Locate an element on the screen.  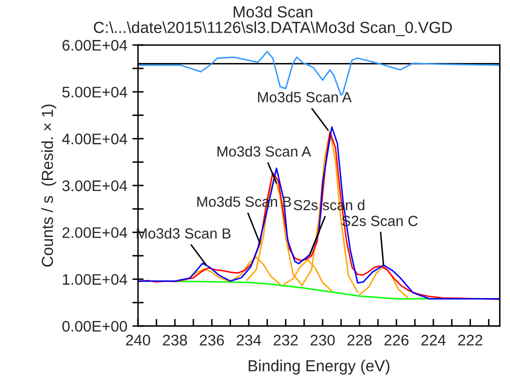
y-tick-label: 0.00E+00 is located at coordinates (94, 326).